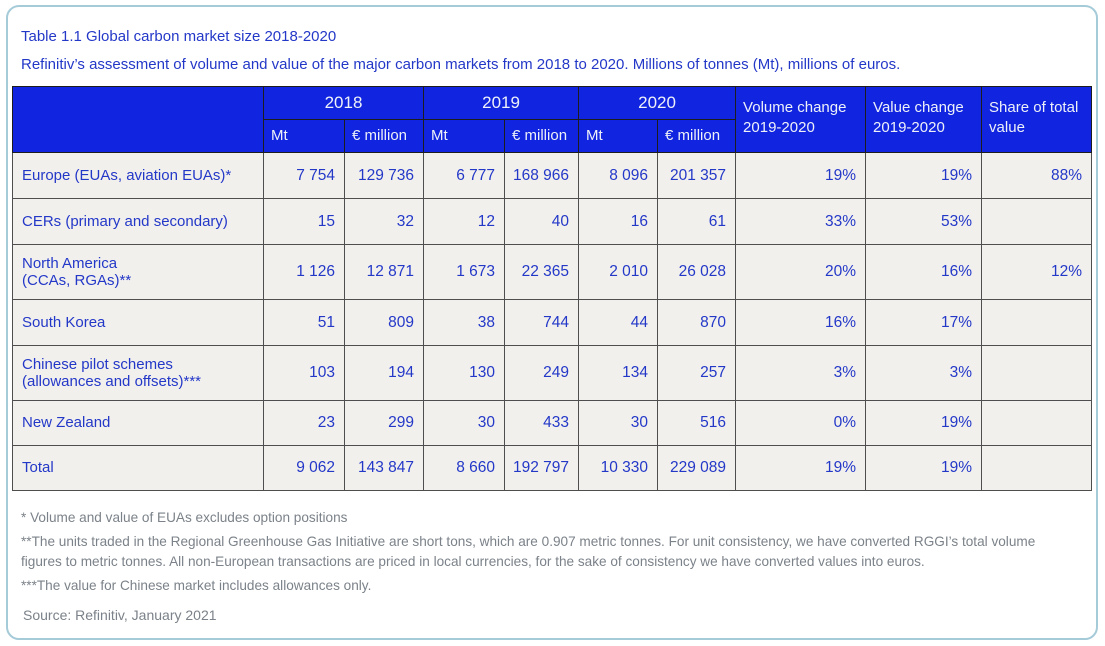 The image size is (1105, 646). I want to click on cell-2020-mt: 16, so click(618, 221).